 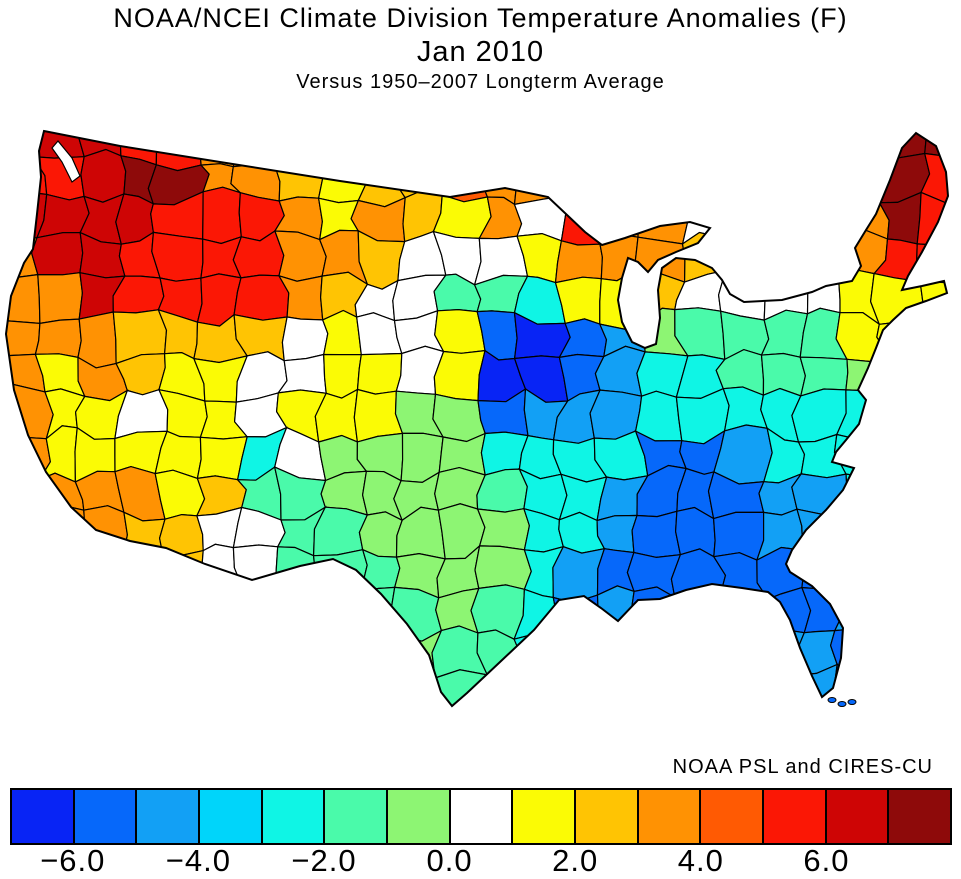 I want to click on colorbar-tick: −2.0, so click(x=324, y=860).